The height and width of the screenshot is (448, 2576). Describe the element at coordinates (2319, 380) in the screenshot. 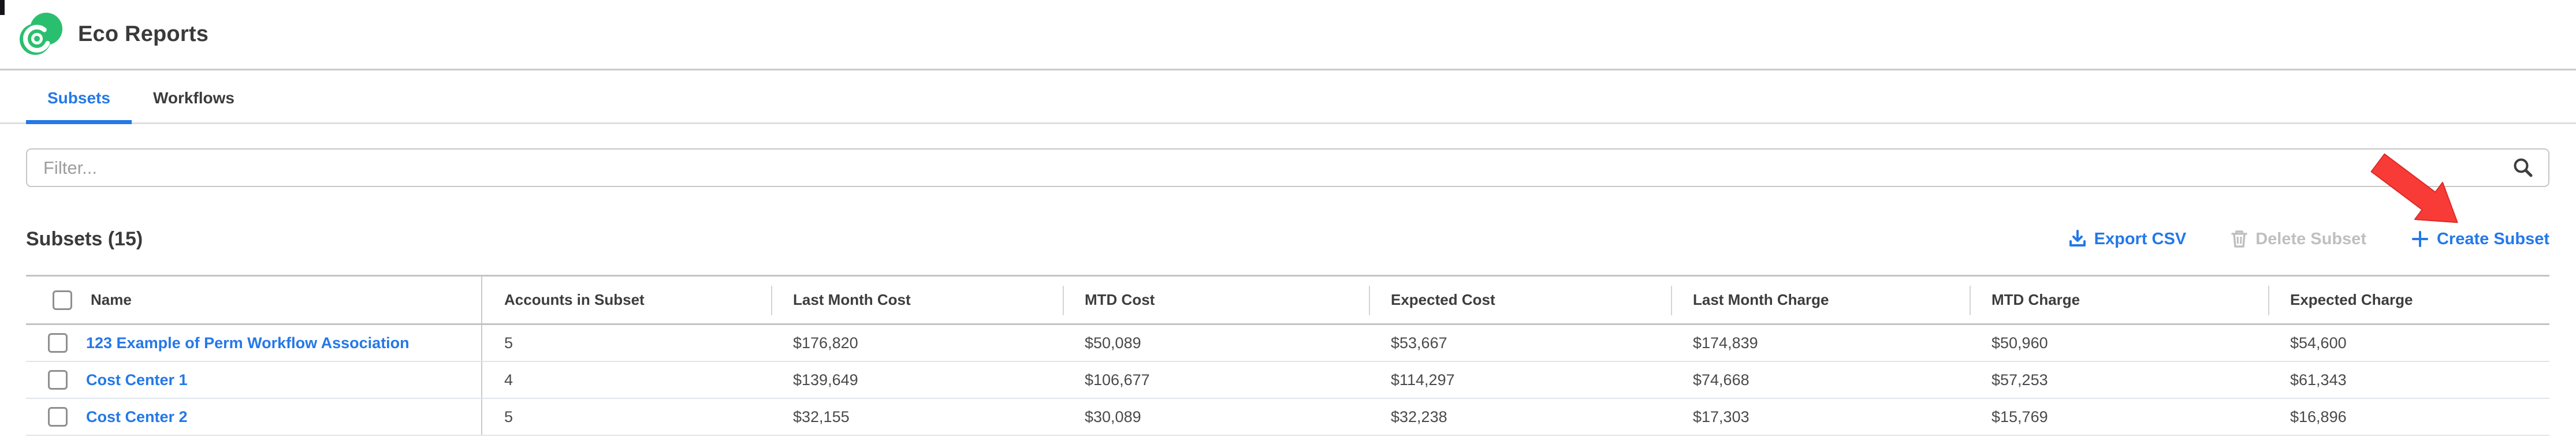

I see `expected-charge-cell: $61,343` at that location.